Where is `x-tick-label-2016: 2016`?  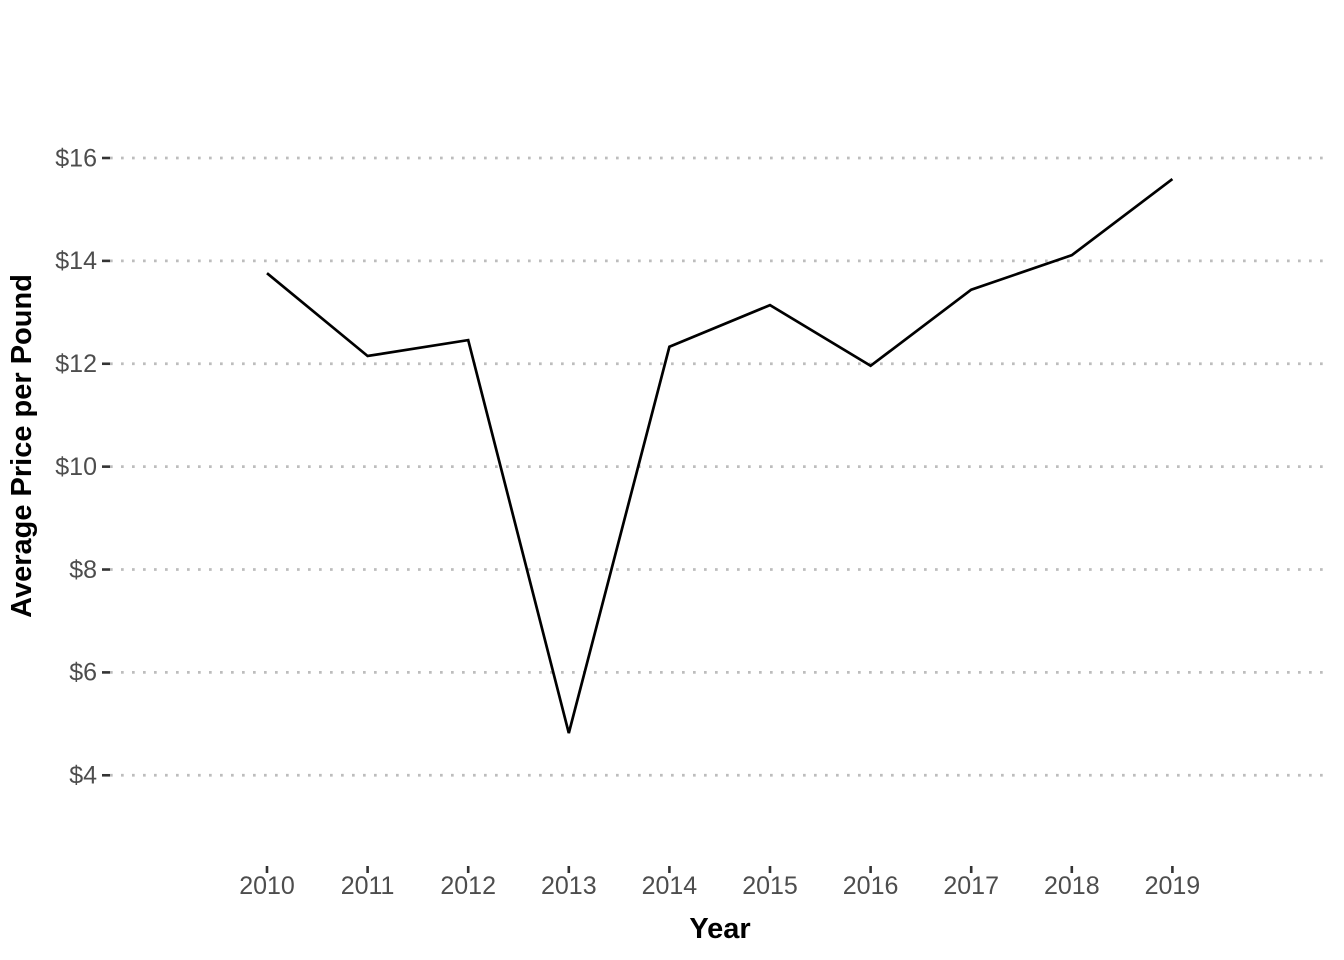 x-tick-label-2016: 2016 is located at coordinates (871, 886).